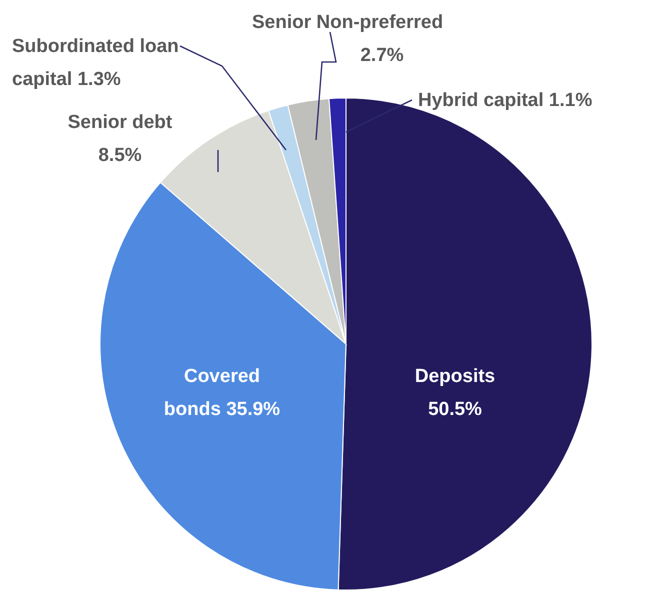  Describe the element at coordinates (505, 100) in the screenshot. I see `slice-label: Hybrid capital 1.1%` at that location.